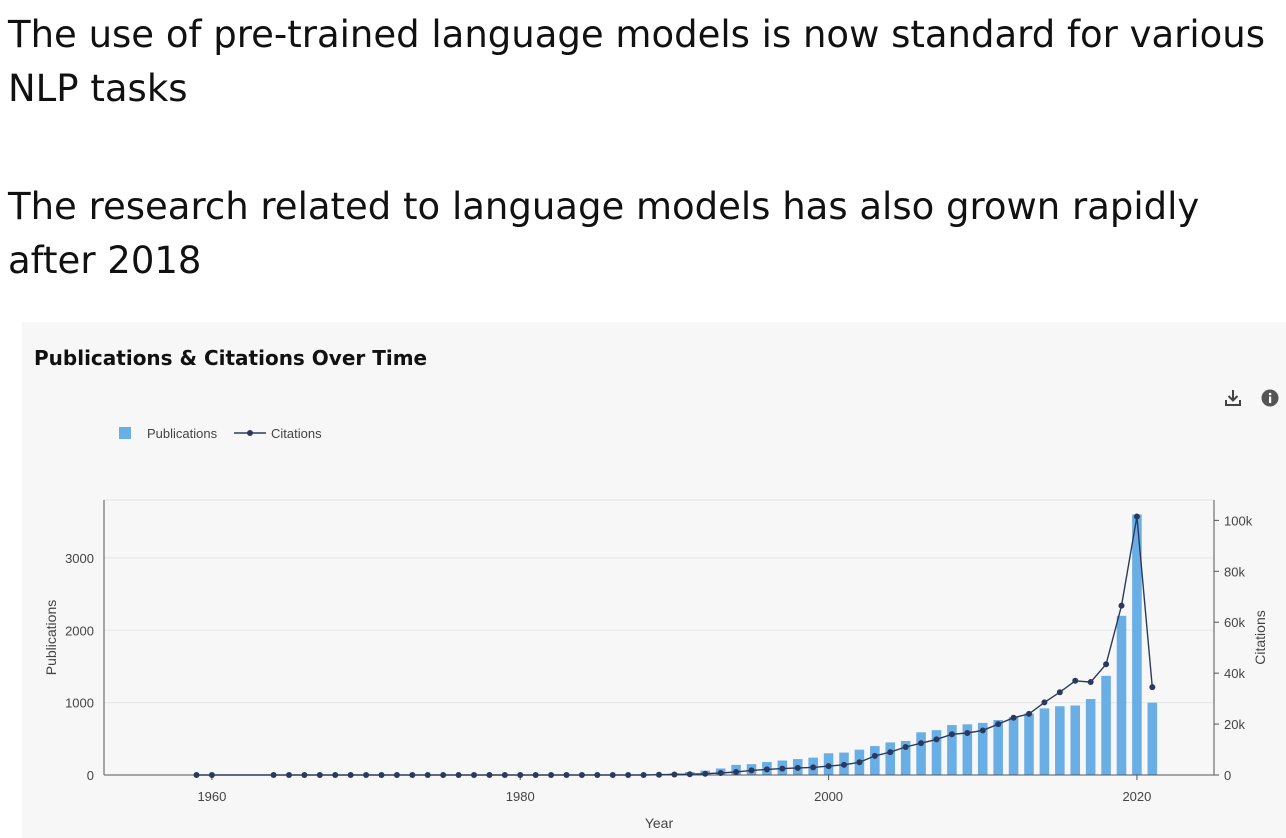  What do you see at coordinates (231, 358) in the screenshot?
I see `chart-title: Publications & Citations Over Time` at bounding box center [231, 358].